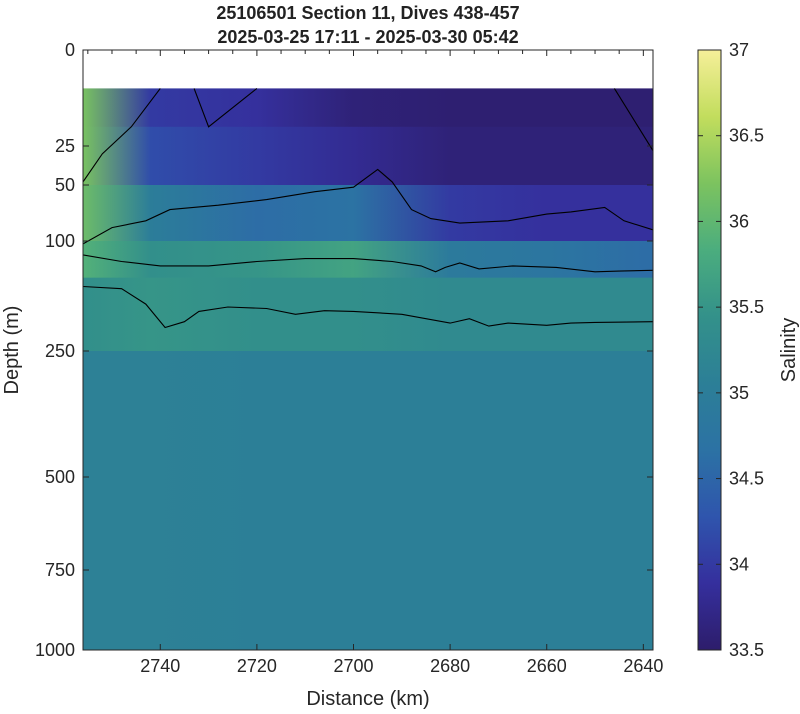 The height and width of the screenshot is (714, 800). What do you see at coordinates (55, 650) in the screenshot?
I see `y-tick-label: 1000` at bounding box center [55, 650].